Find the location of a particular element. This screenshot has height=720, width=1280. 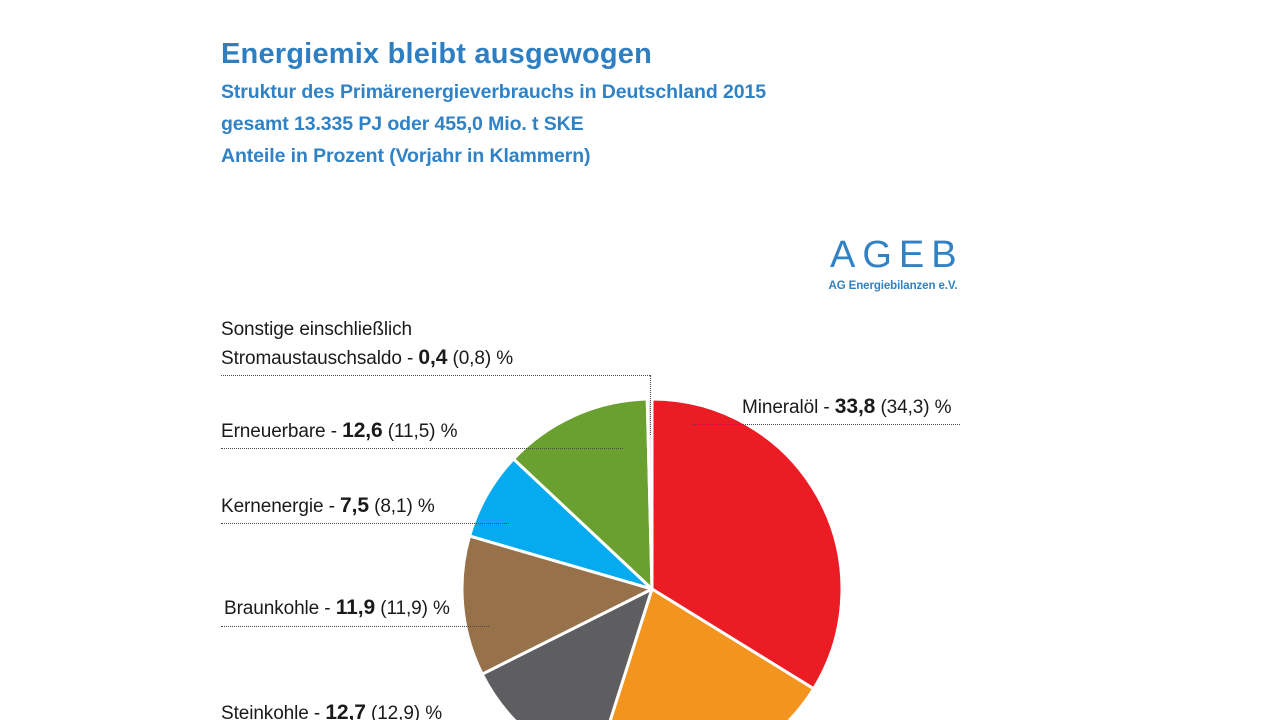

ageb-logo: AGEB AG Energiebilanzen e.V. is located at coordinates (893, 264).